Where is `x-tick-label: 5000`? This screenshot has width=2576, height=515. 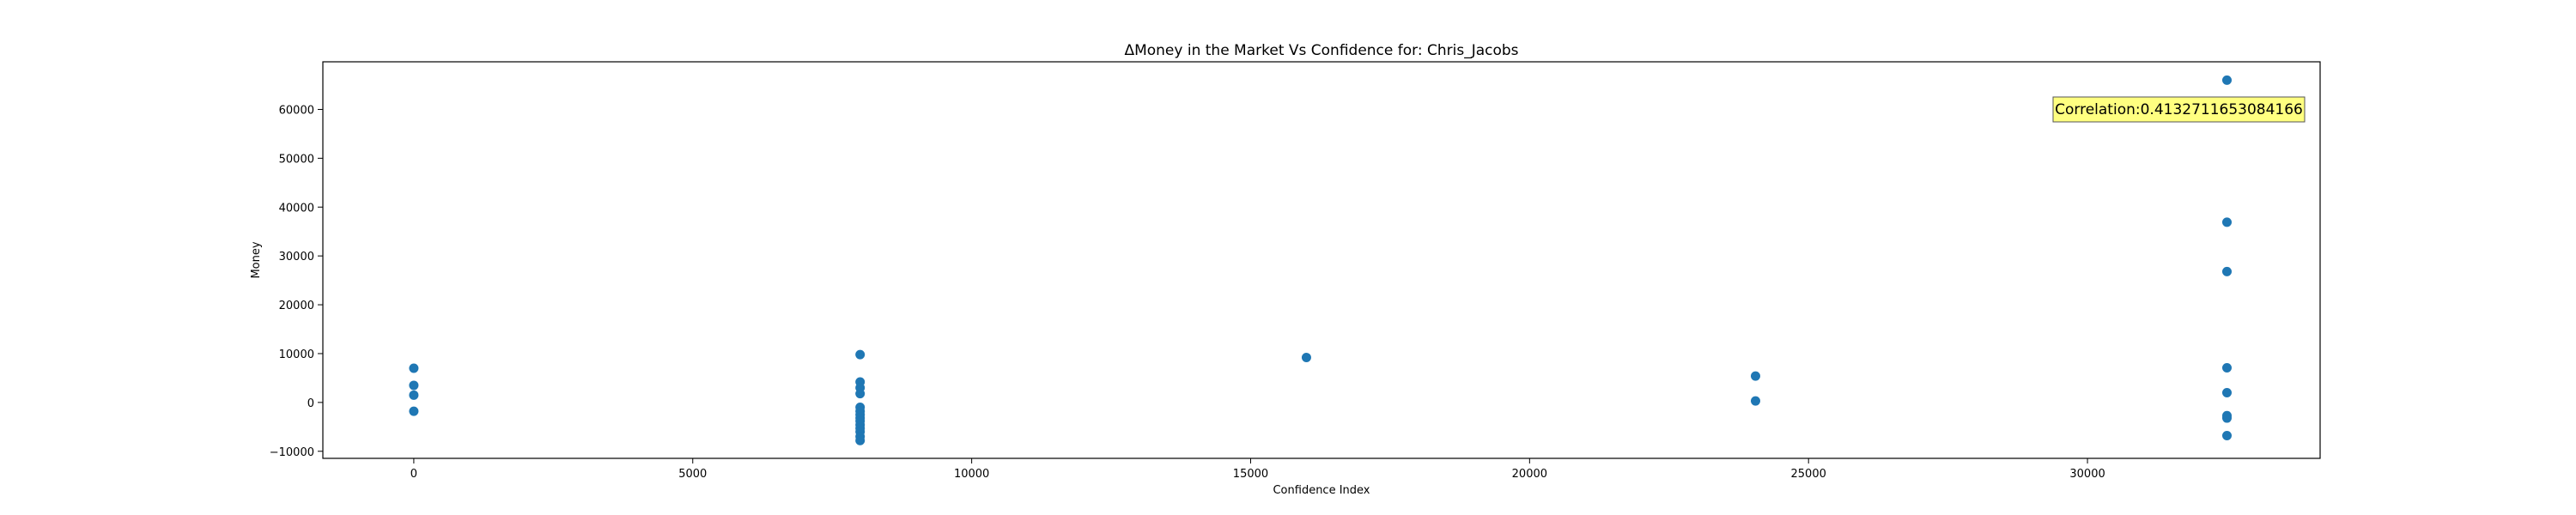
x-tick-label: 5000 is located at coordinates (693, 474).